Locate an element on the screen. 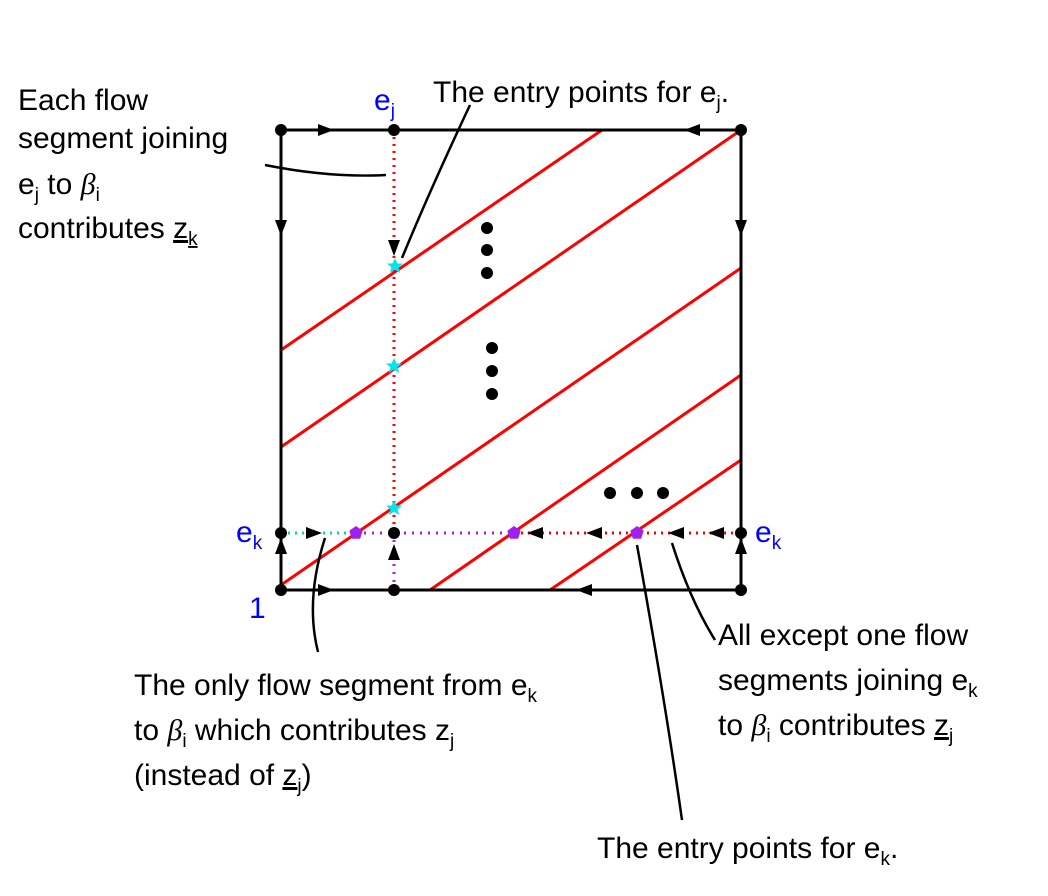 This screenshot has height=896, width=1048. svg-text: segments joining ek is located at coordinates (848, 683).